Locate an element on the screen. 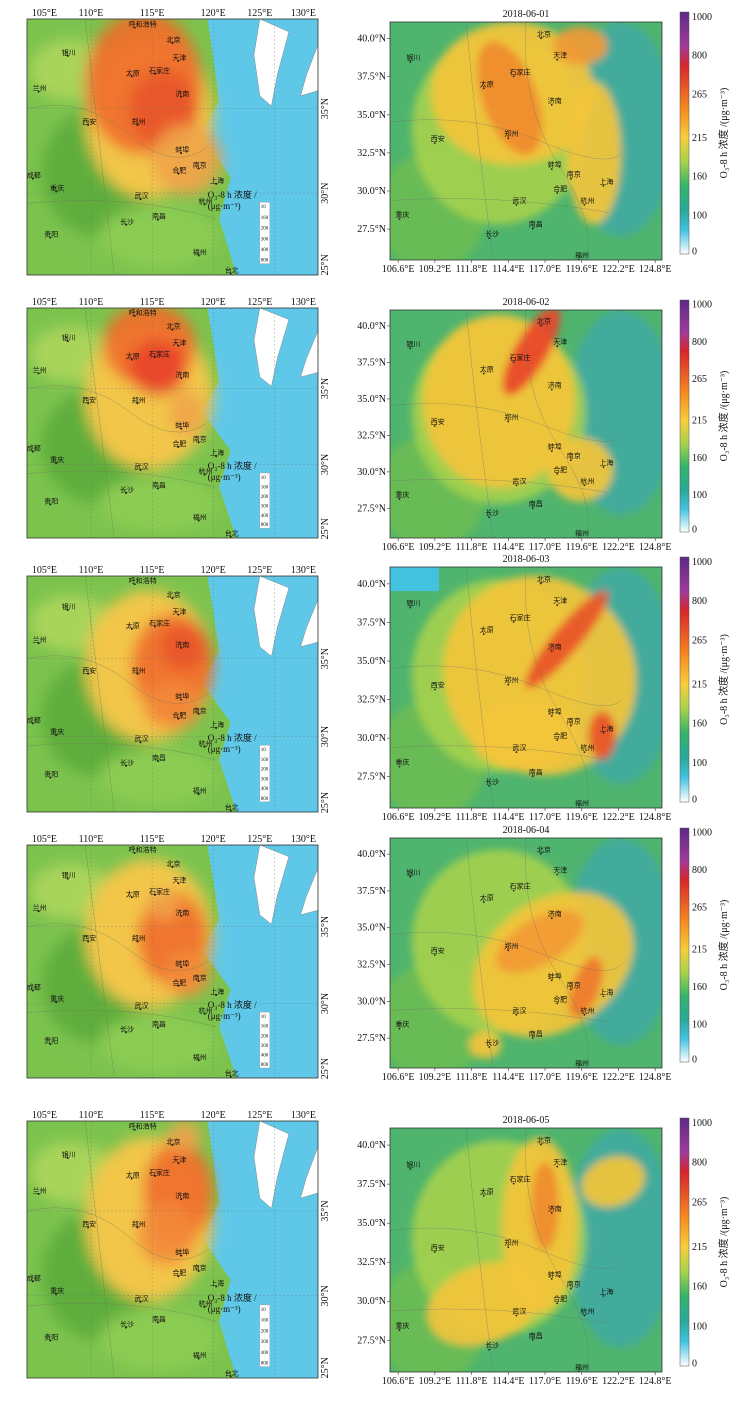 Image resolution: width=752 pixels, height=1422 pixels. city-label: 成都 is located at coordinates (34, 986).